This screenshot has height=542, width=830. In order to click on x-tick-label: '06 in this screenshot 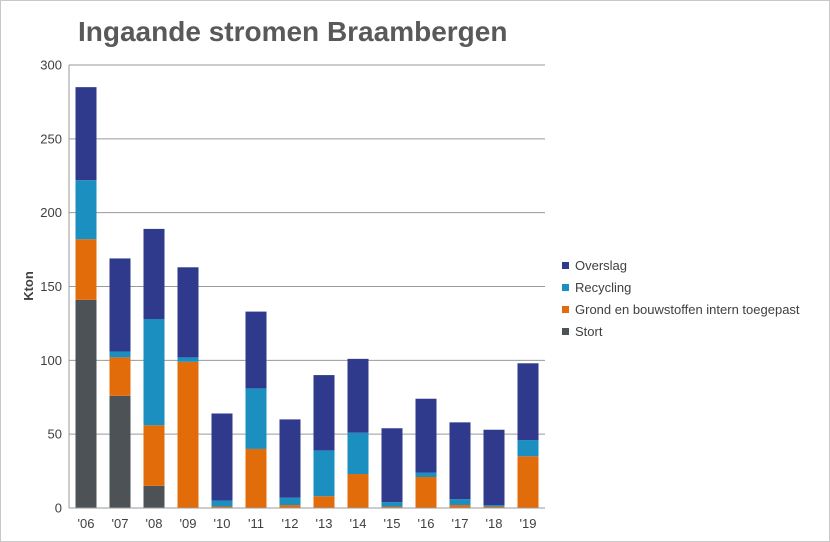, I will do `click(86, 523)`.